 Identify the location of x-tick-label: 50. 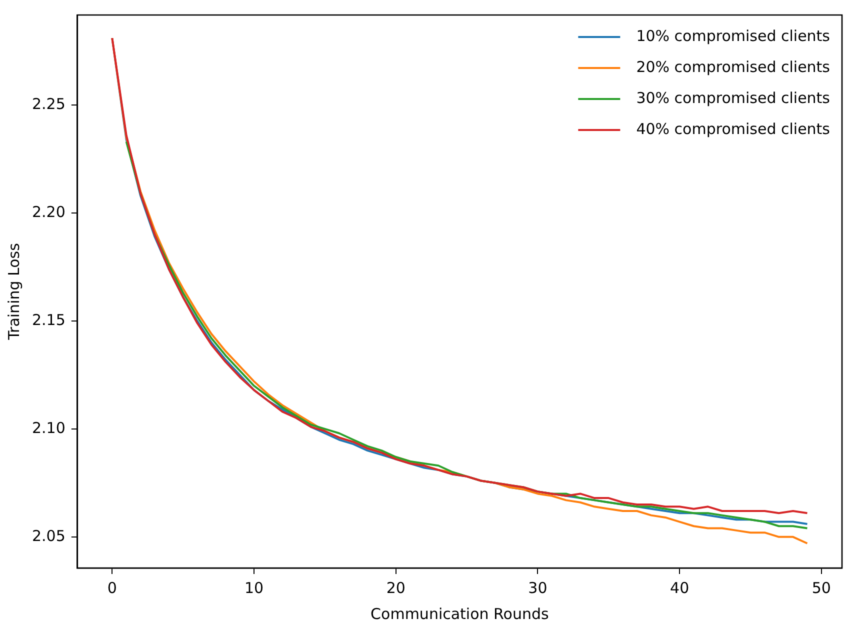
(821, 587).